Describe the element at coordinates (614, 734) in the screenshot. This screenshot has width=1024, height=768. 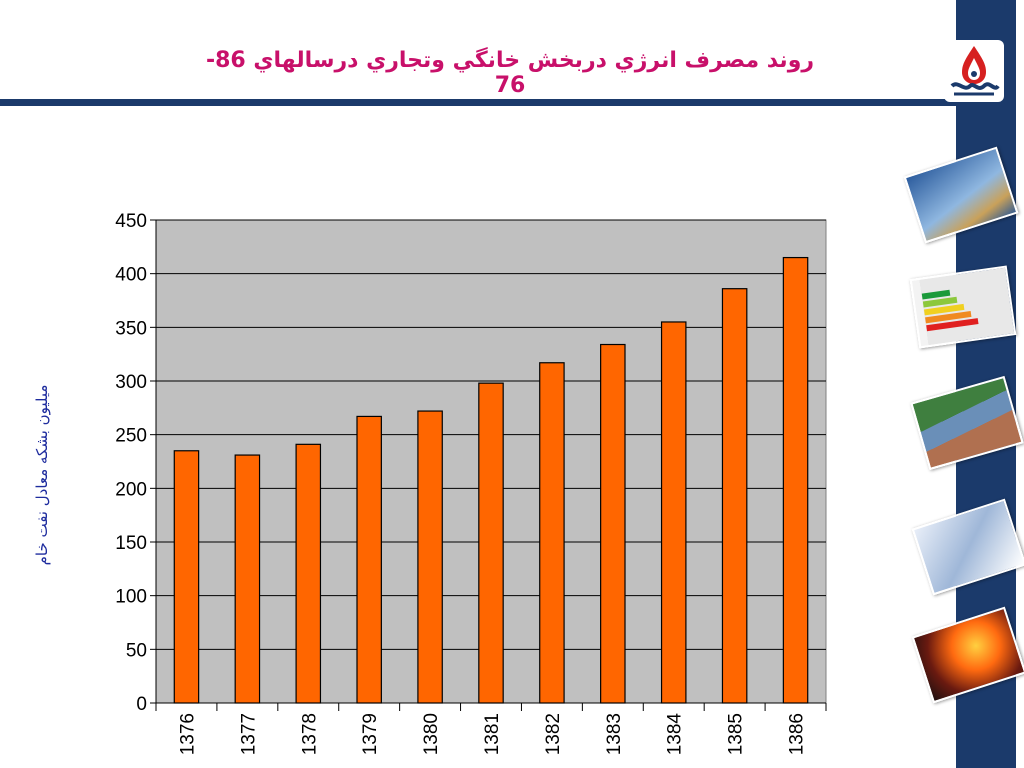
I see `x-tick-label: 1383` at that location.